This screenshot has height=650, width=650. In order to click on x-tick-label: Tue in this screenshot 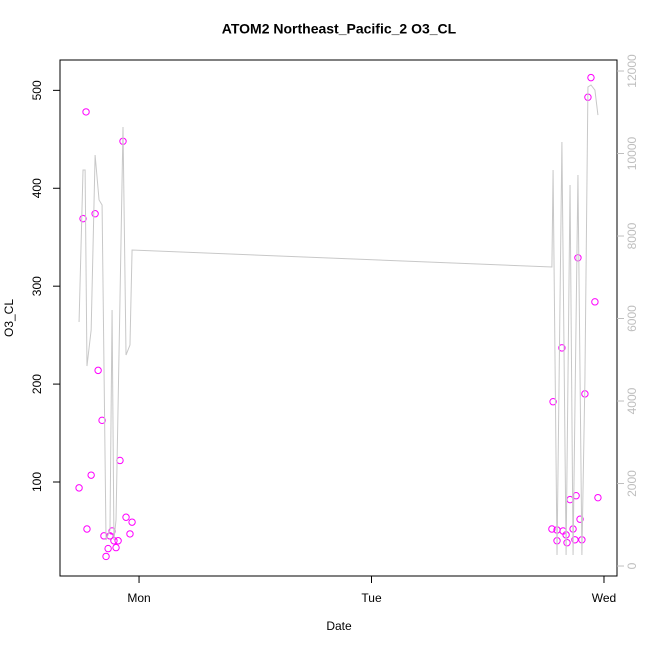, I will do `click(371, 598)`.